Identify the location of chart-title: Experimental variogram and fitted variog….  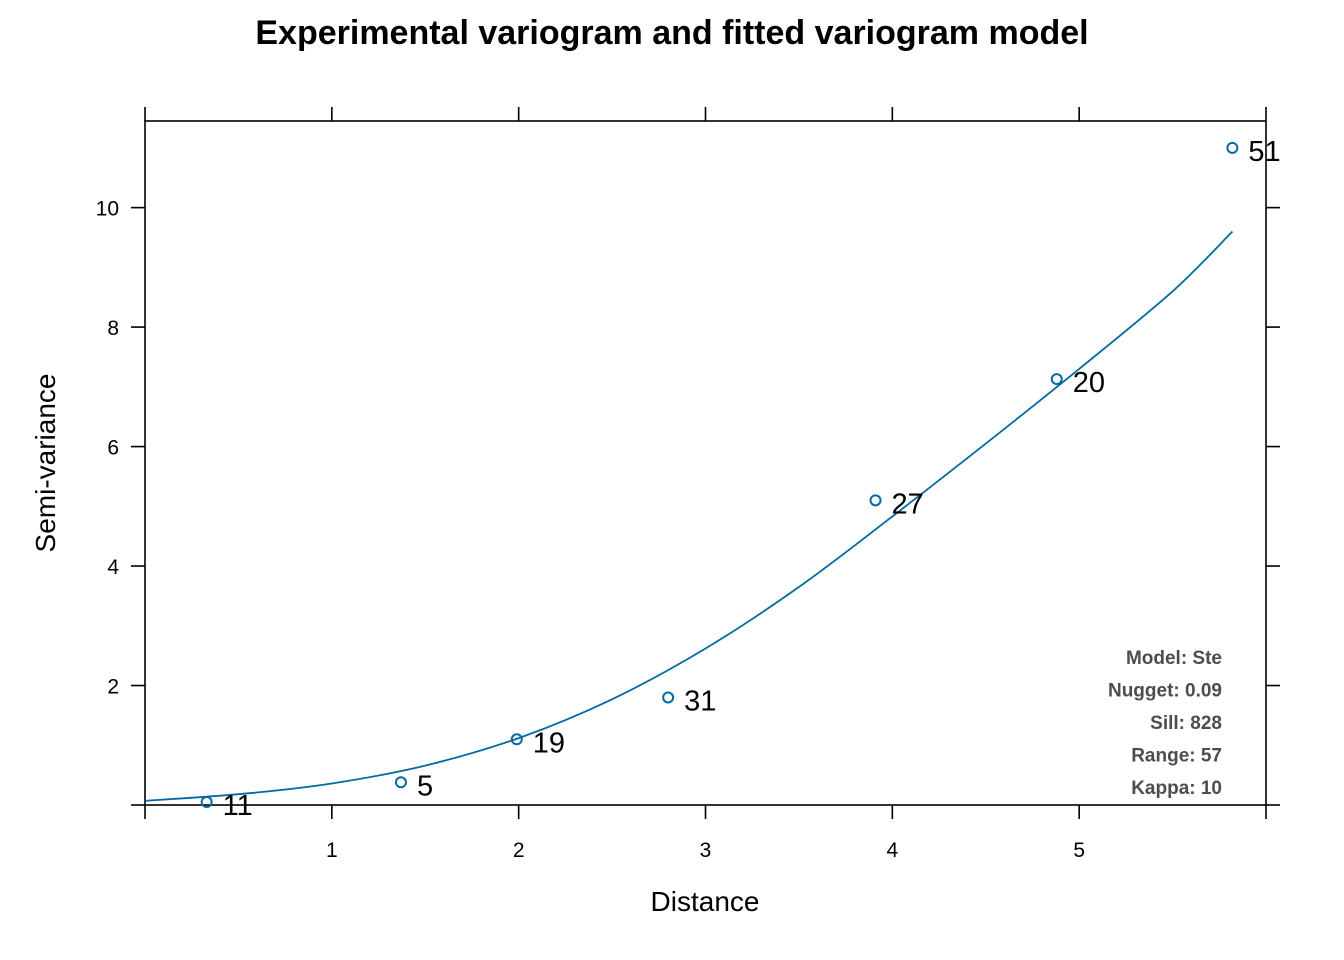
(671, 33).